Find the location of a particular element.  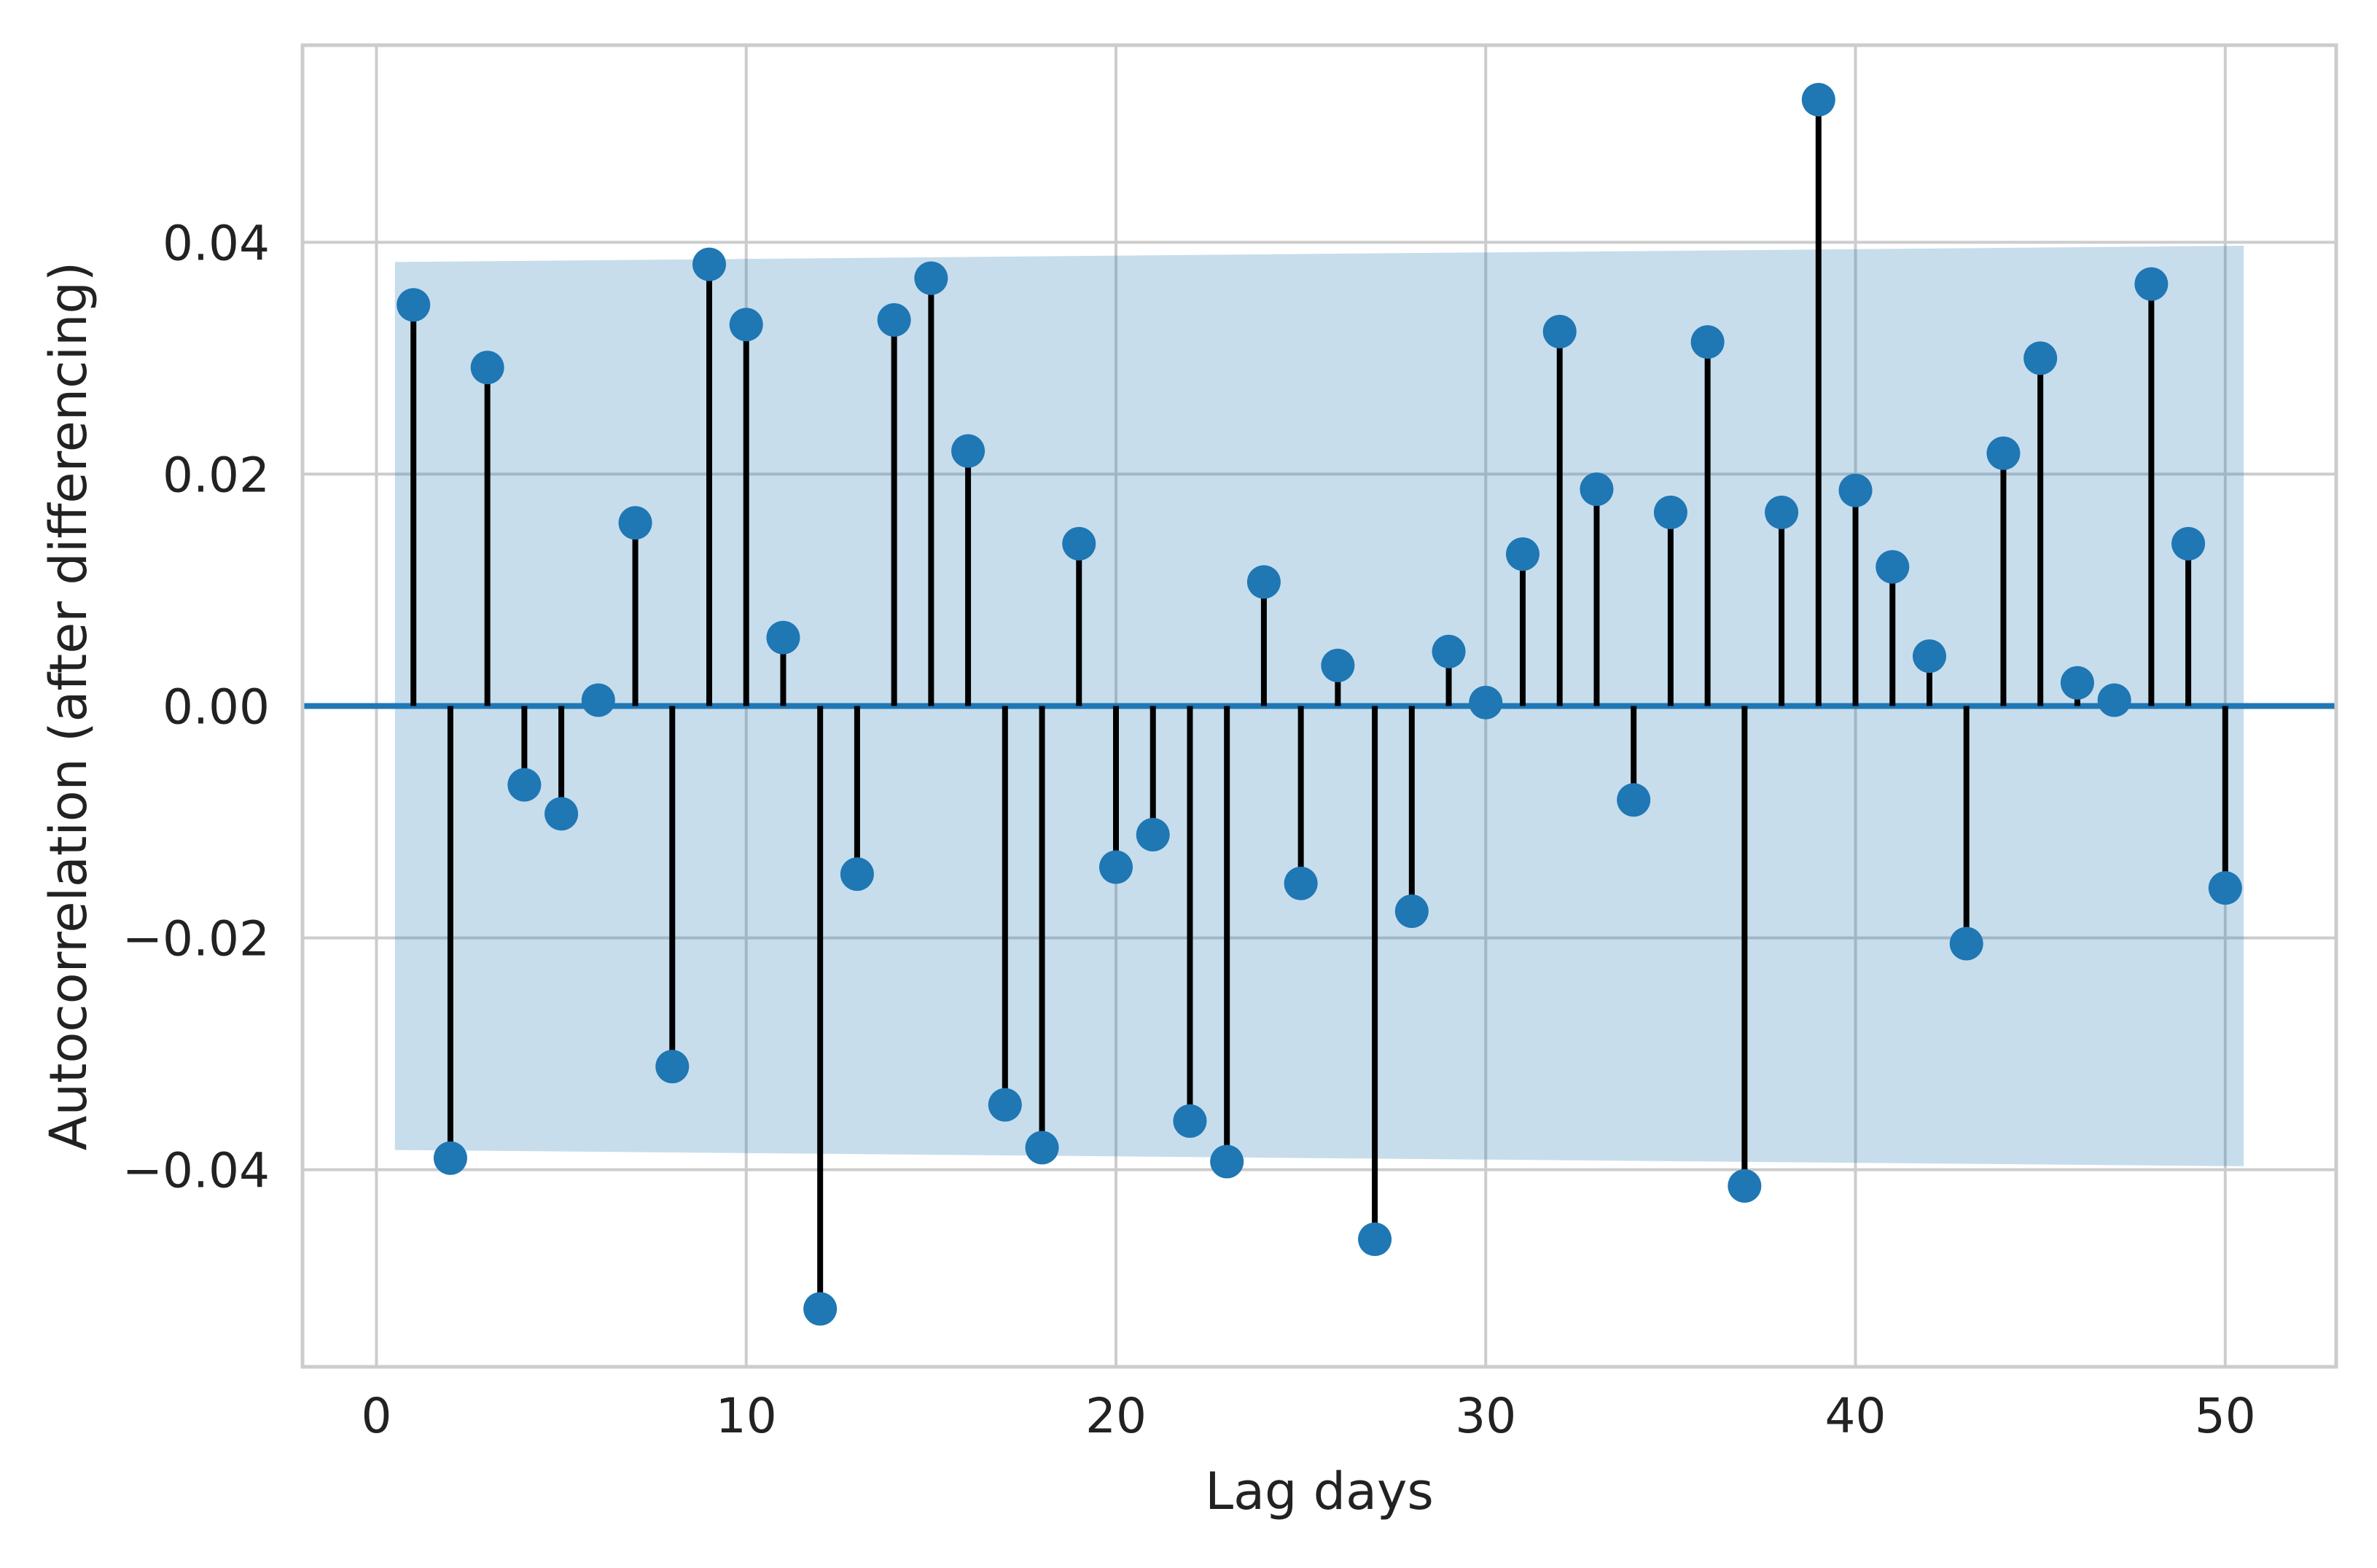

x-tick-label: 50 is located at coordinates (2225, 1416).